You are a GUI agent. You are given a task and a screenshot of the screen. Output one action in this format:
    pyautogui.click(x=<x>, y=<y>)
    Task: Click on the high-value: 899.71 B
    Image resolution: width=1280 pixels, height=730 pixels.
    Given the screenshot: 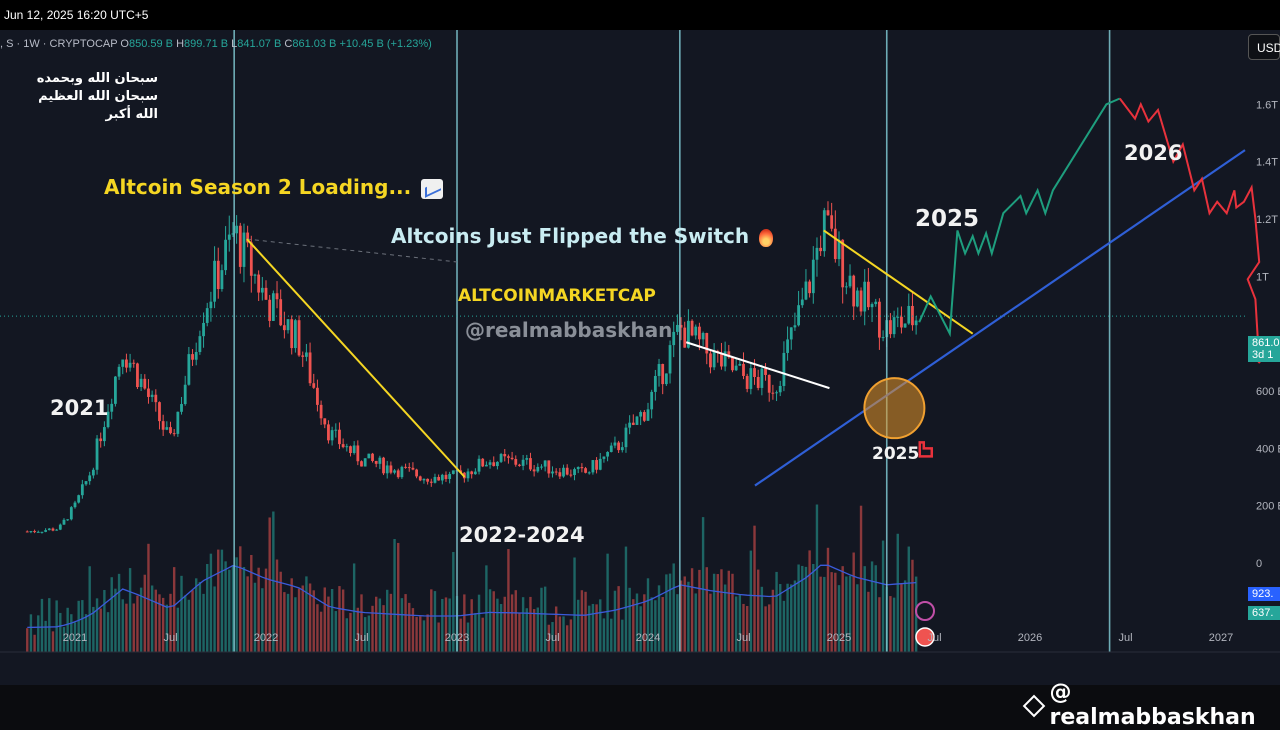 What is the action you would take?
    pyautogui.click(x=206, y=44)
    